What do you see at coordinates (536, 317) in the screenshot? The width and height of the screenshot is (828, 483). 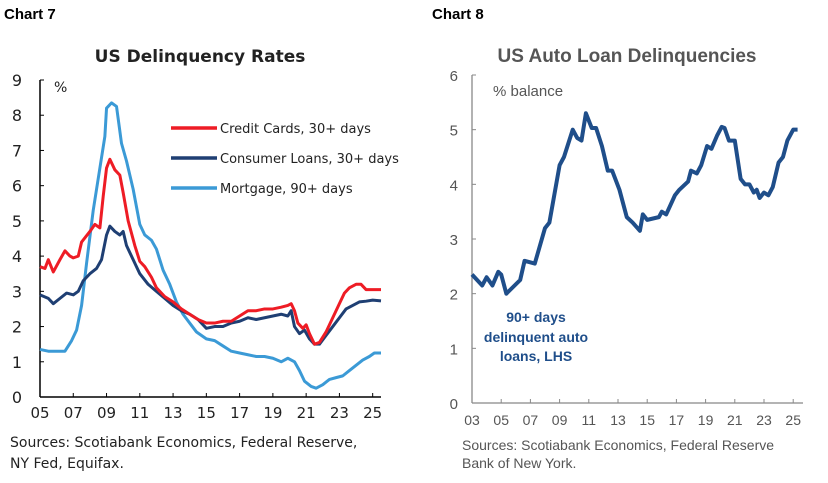 I see `chart8-annotation-line1: 90+ days` at bounding box center [536, 317].